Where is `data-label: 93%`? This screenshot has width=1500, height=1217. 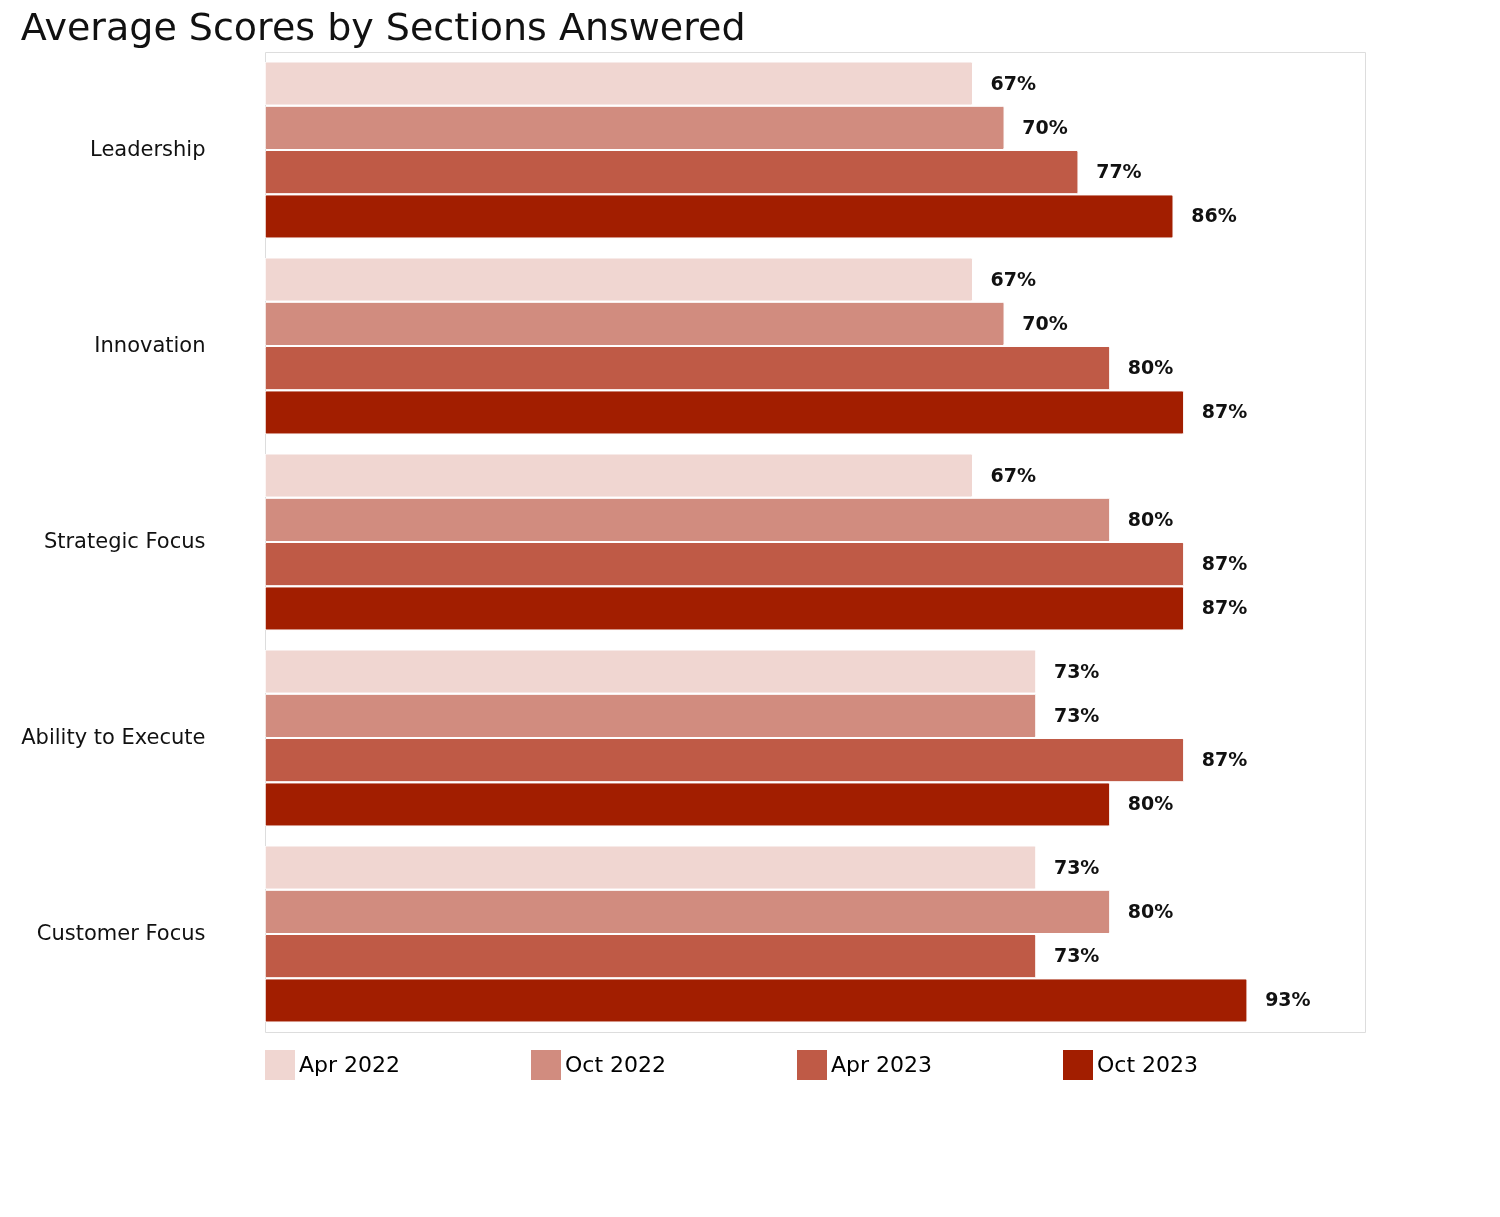 data-label: 93% is located at coordinates (1288, 999).